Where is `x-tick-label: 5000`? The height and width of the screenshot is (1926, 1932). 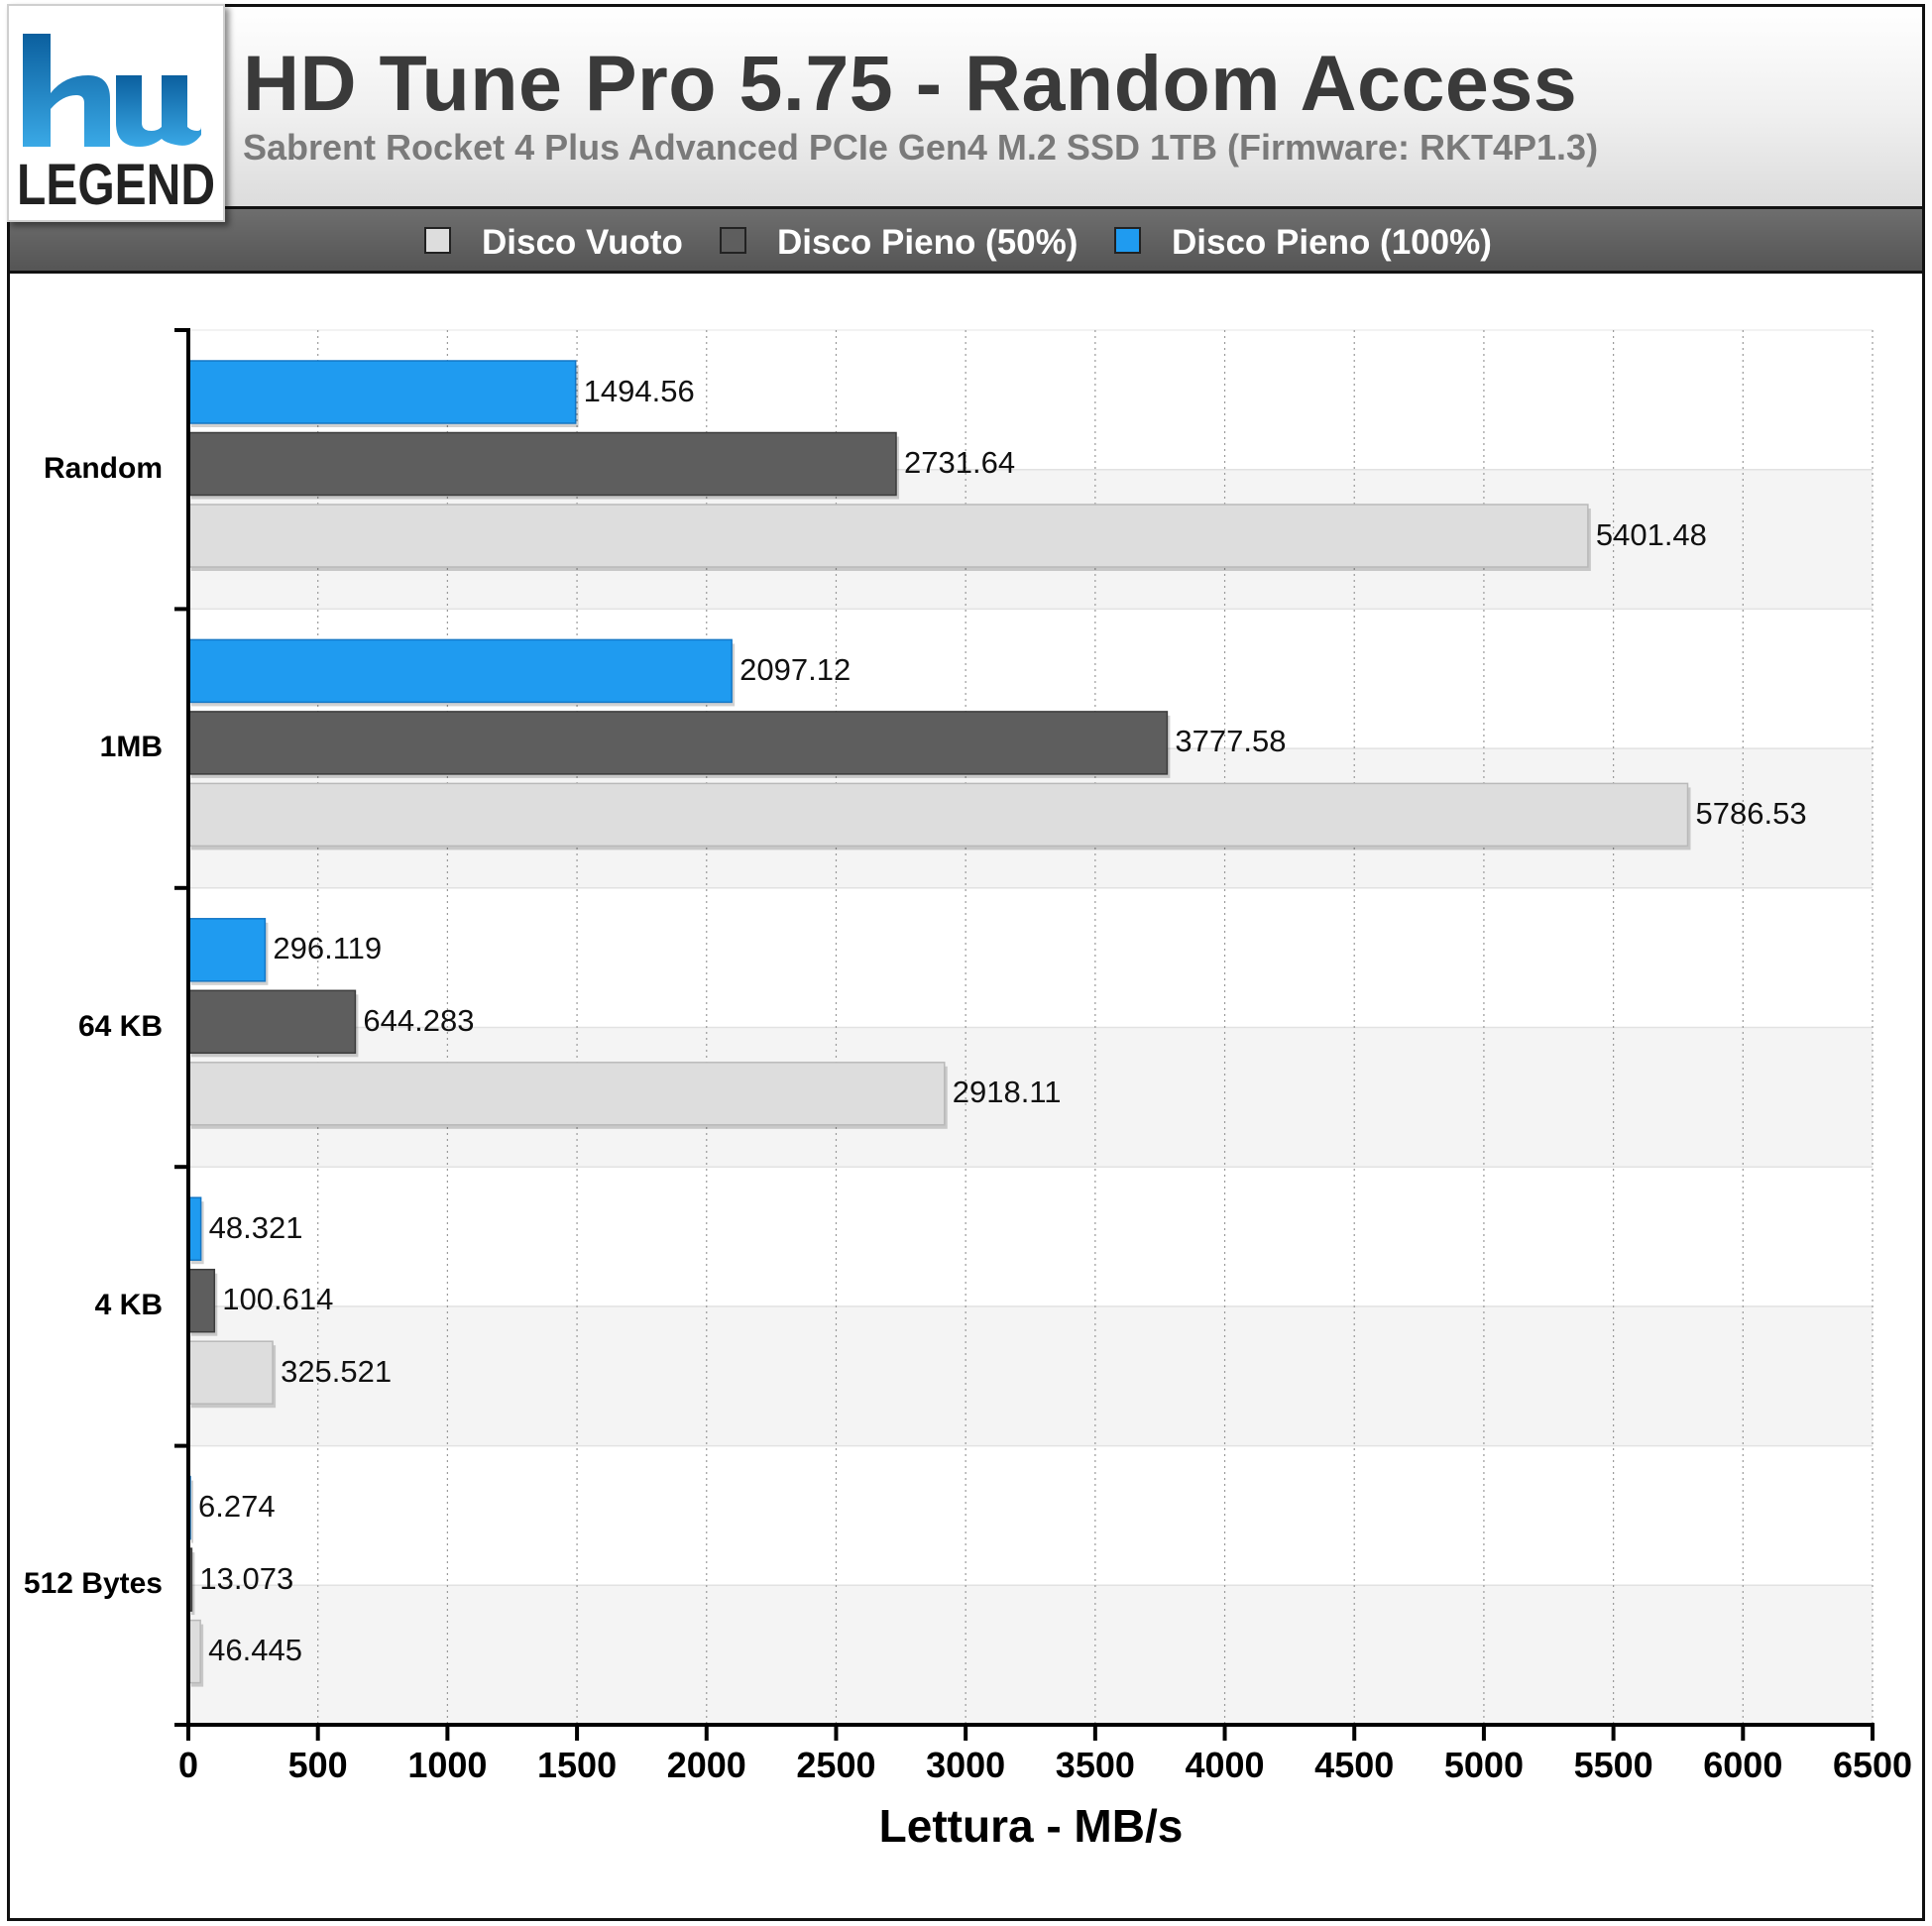
x-tick-label: 5000 is located at coordinates (1483, 1765).